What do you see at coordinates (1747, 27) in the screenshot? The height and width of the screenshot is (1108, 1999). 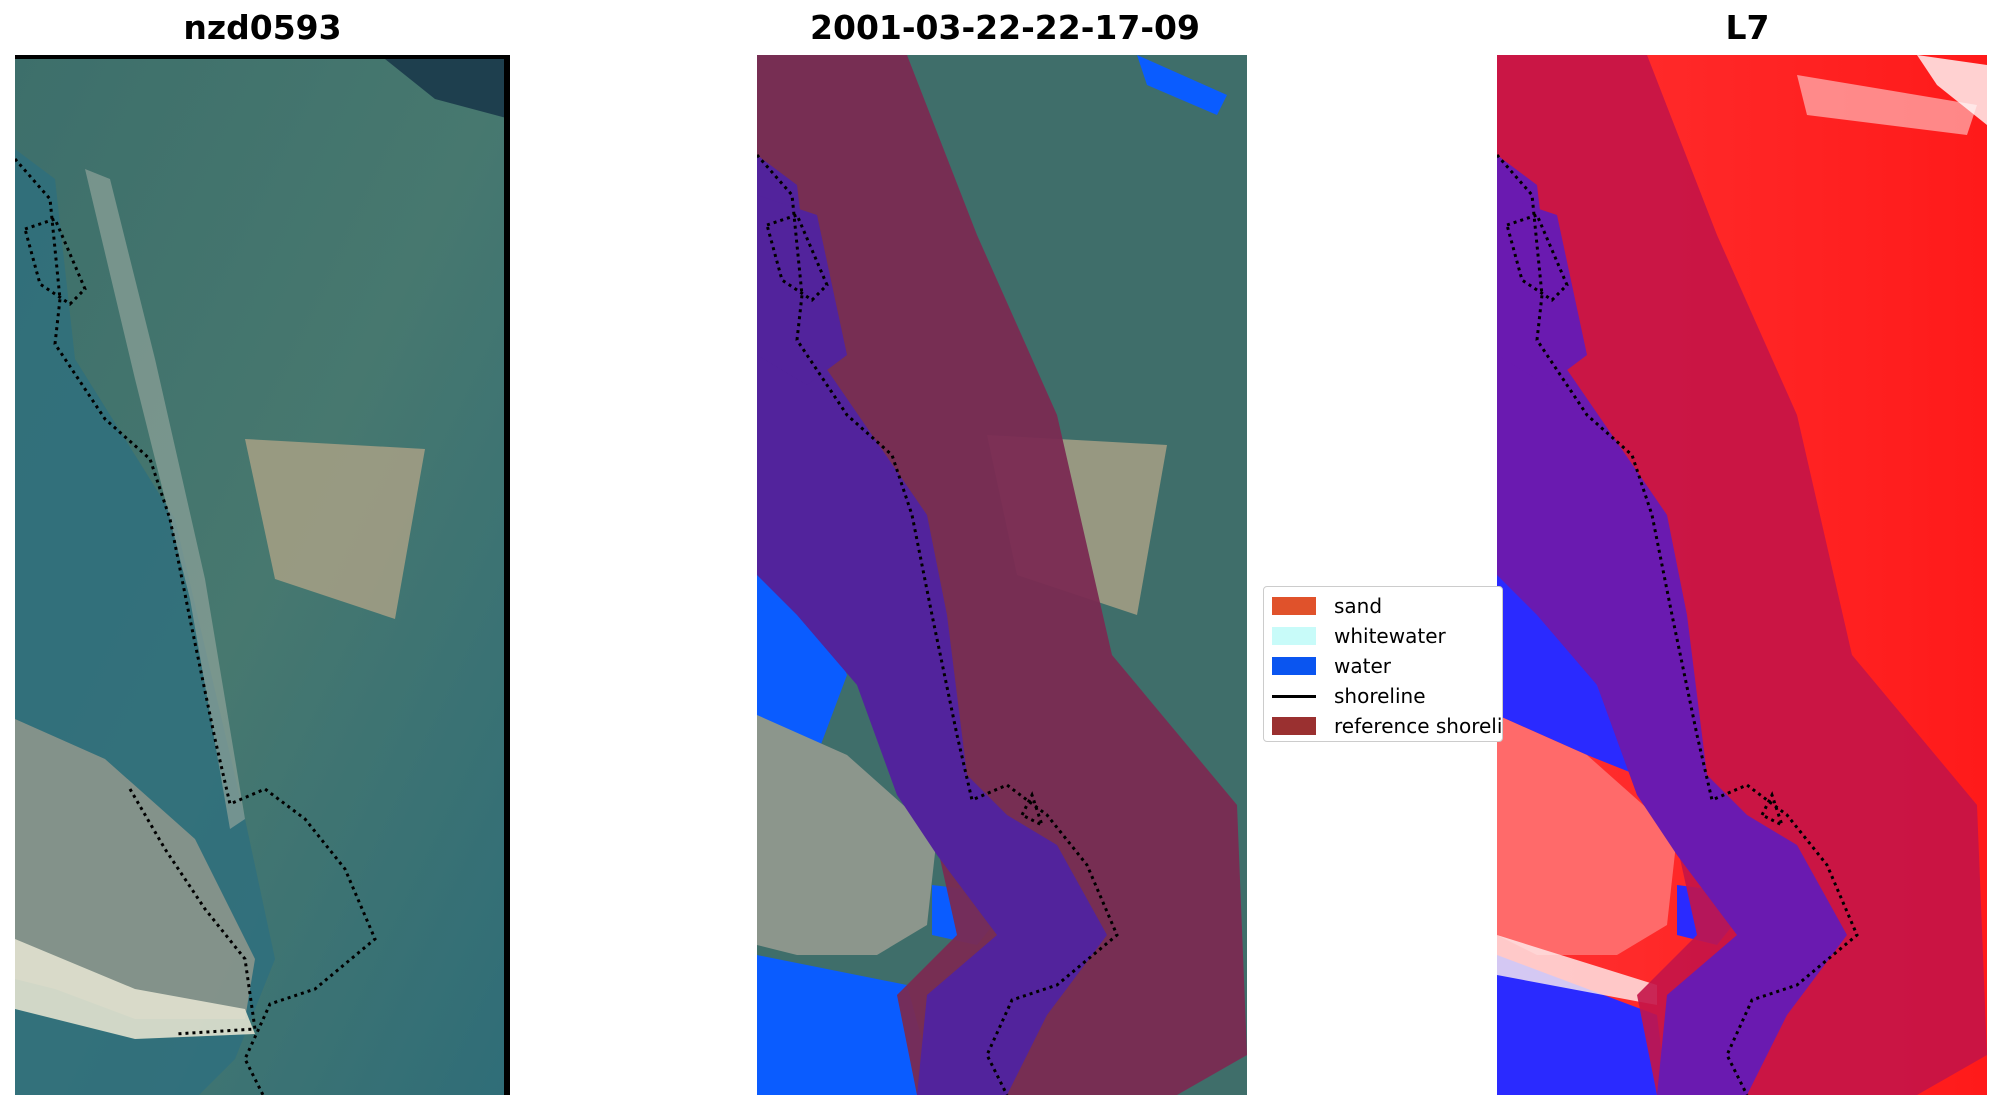 I see `panel-title-sensor: L7` at bounding box center [1747, 27].